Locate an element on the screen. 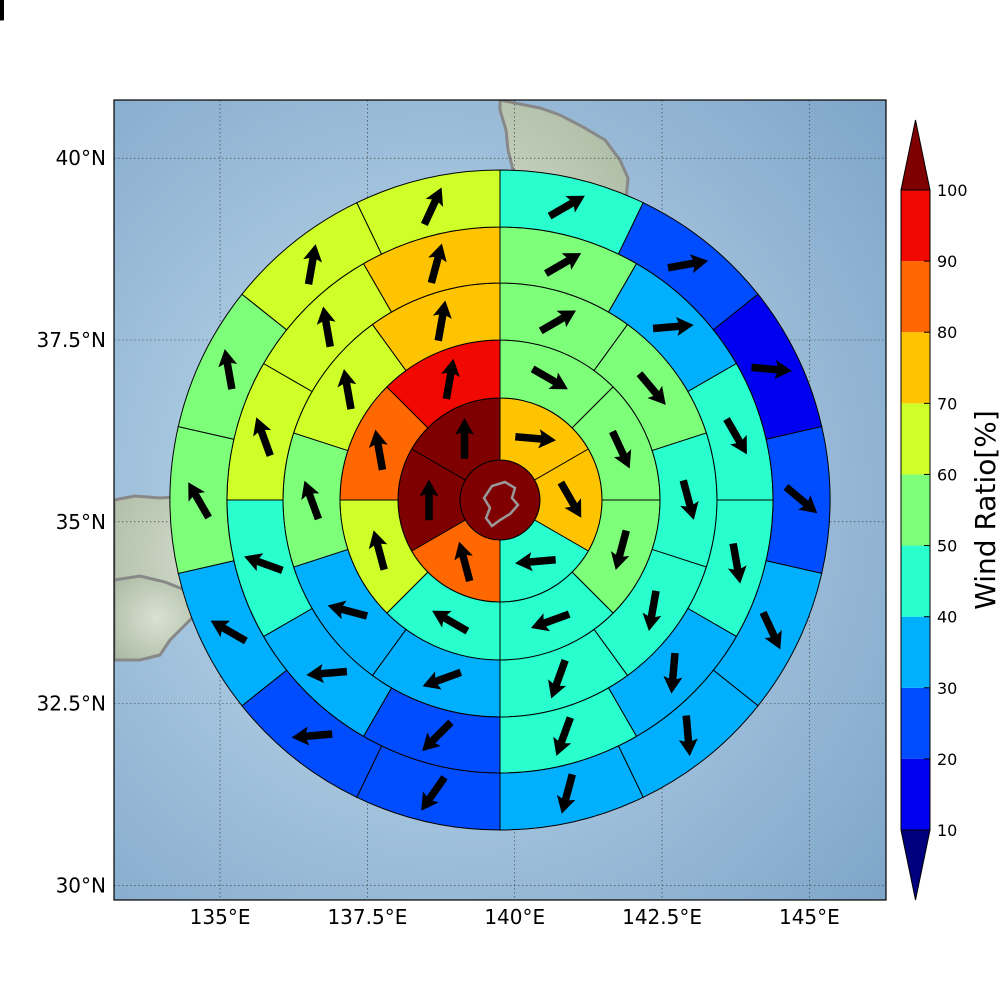  colorbar-extend-min is located at coordinates (915, 865).